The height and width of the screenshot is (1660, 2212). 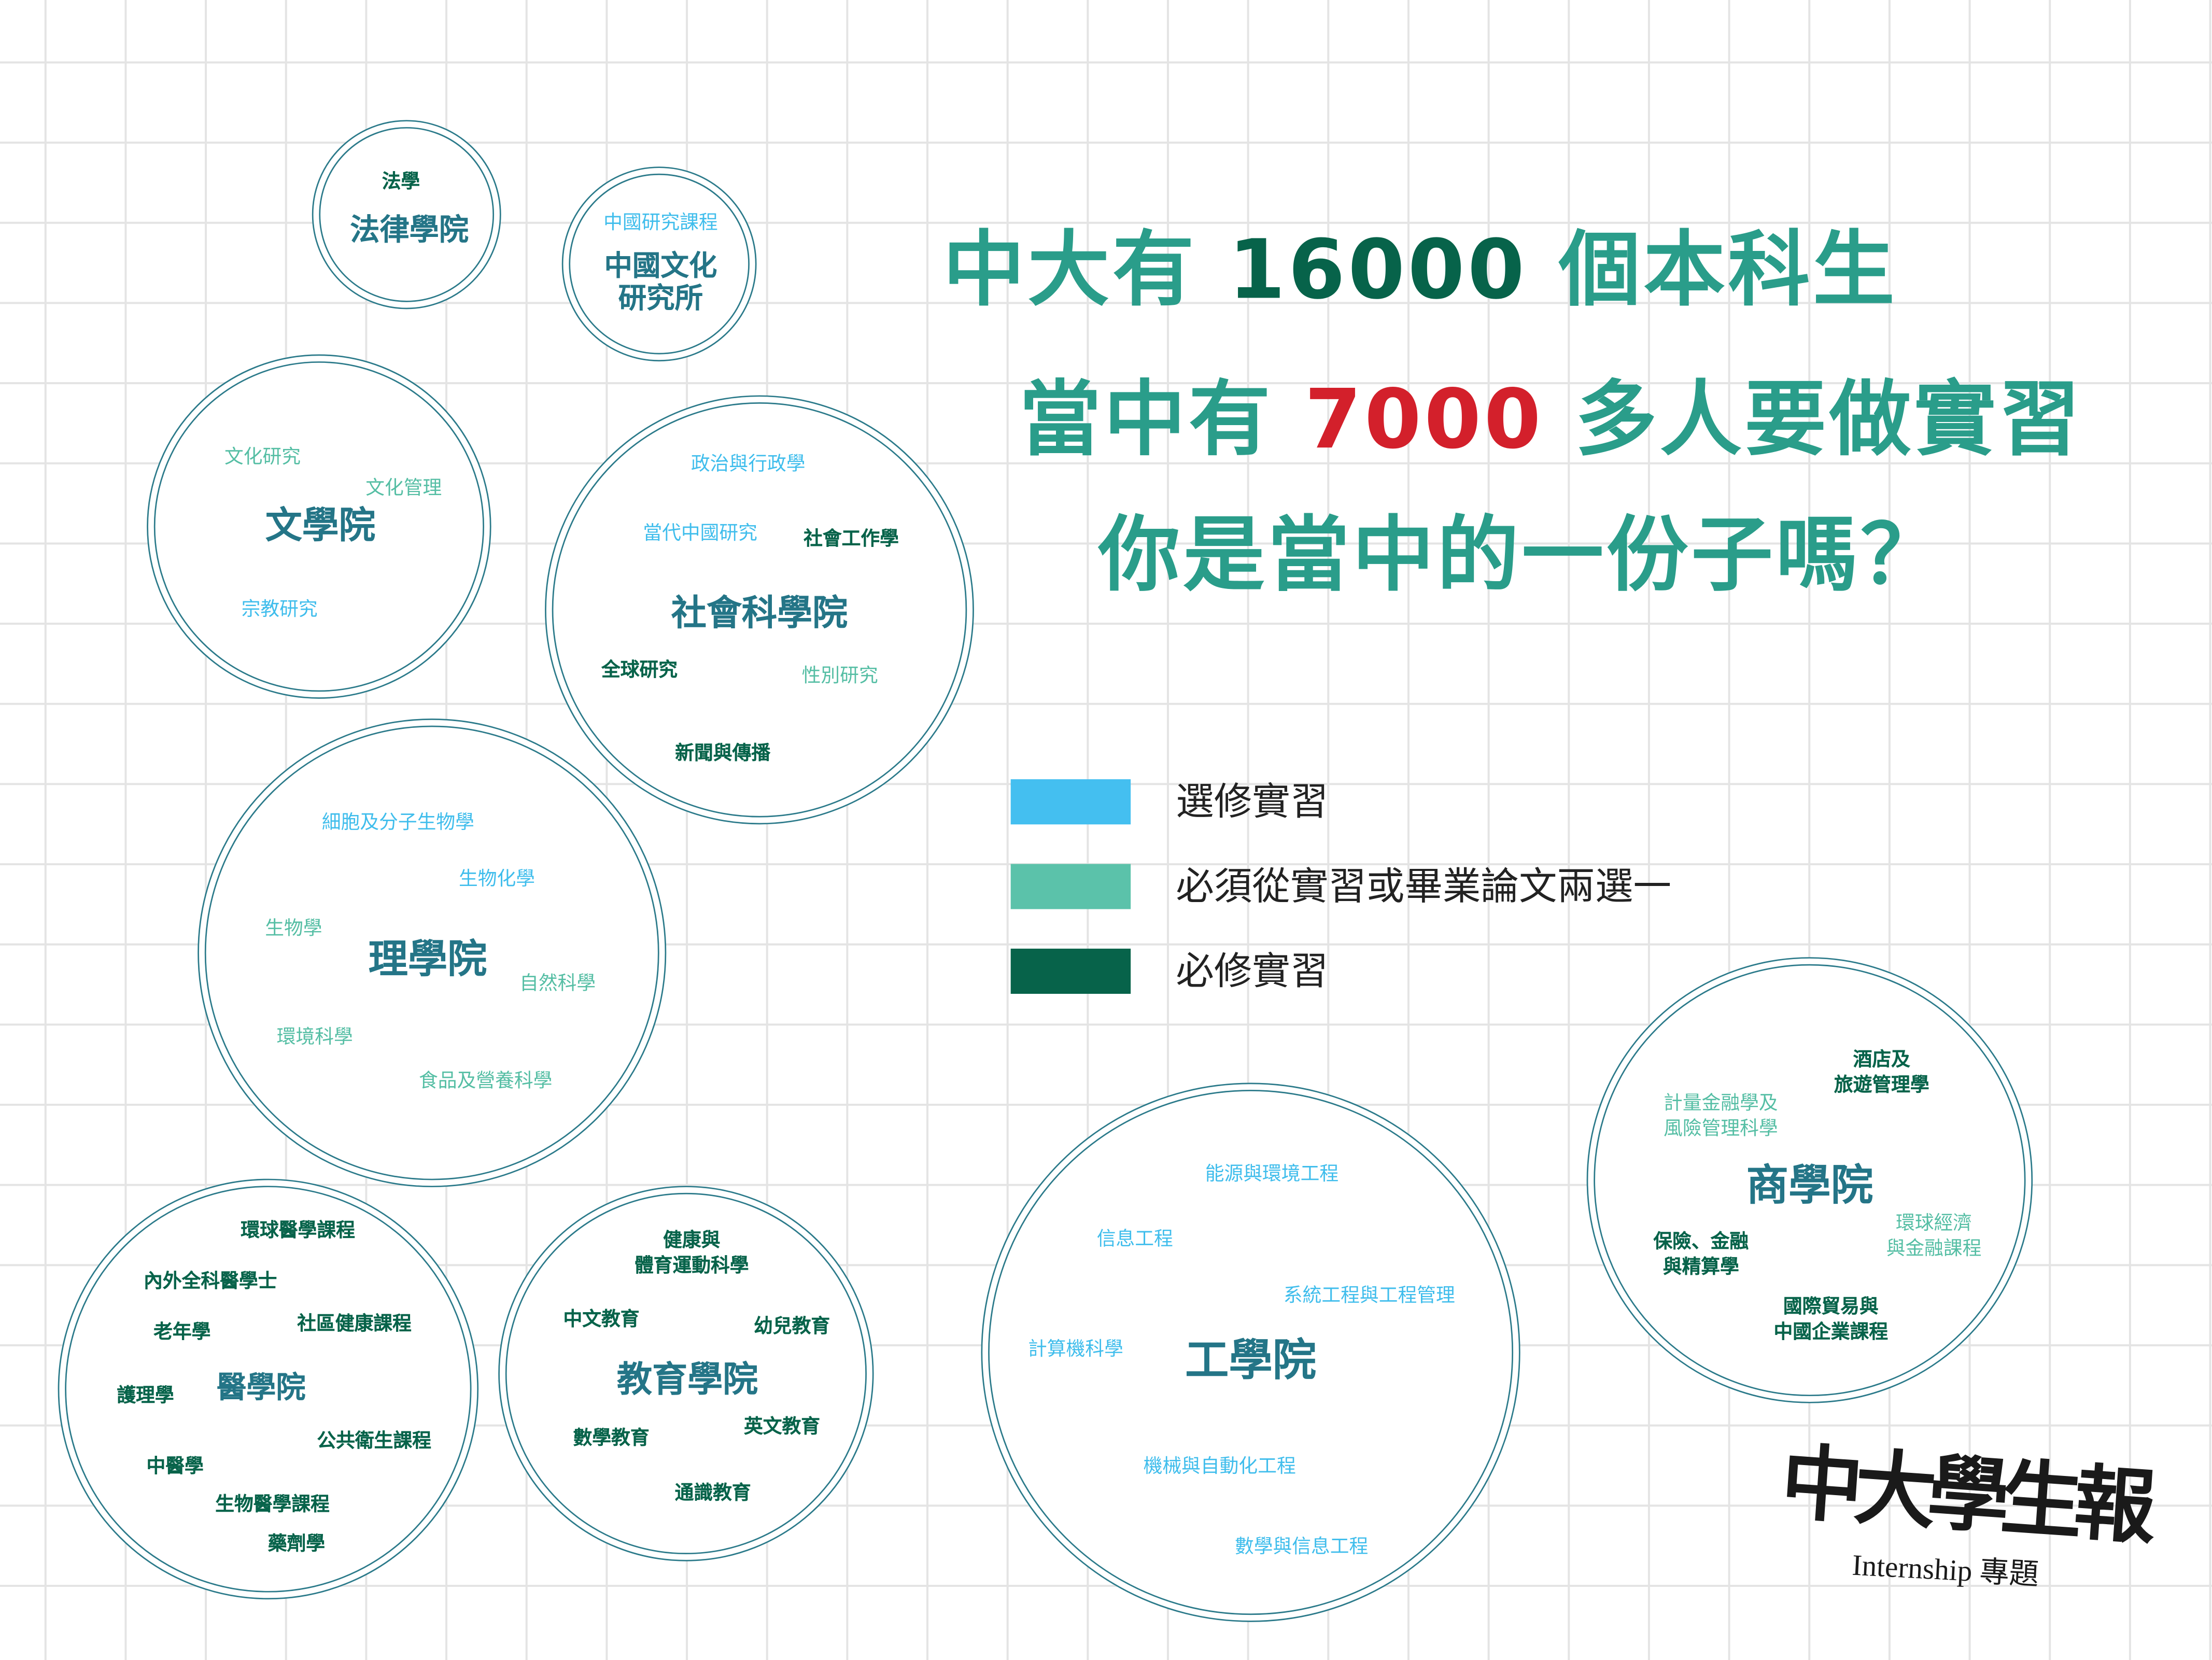 I want to click on department-label: 中國研究課程, so click(x=660, y=223).